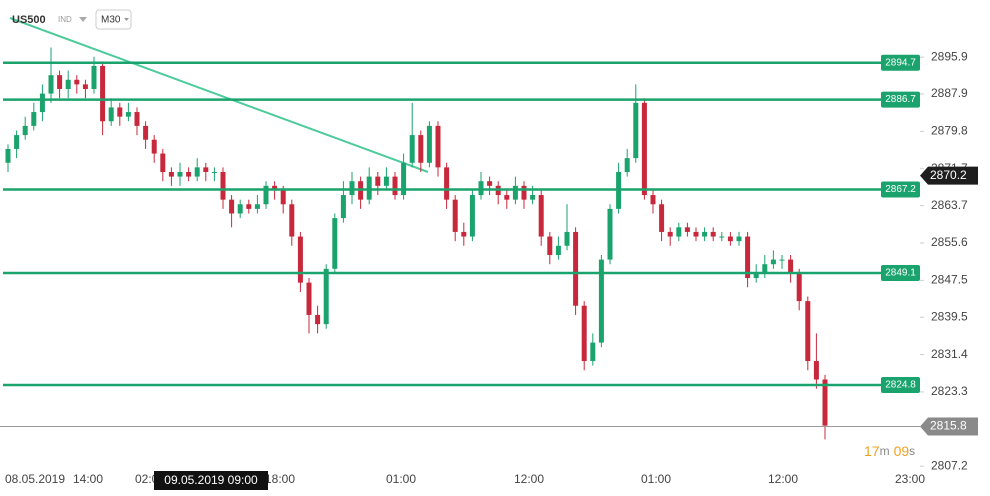  I want to click on countdown-minutes: 17, so click(872, 451).